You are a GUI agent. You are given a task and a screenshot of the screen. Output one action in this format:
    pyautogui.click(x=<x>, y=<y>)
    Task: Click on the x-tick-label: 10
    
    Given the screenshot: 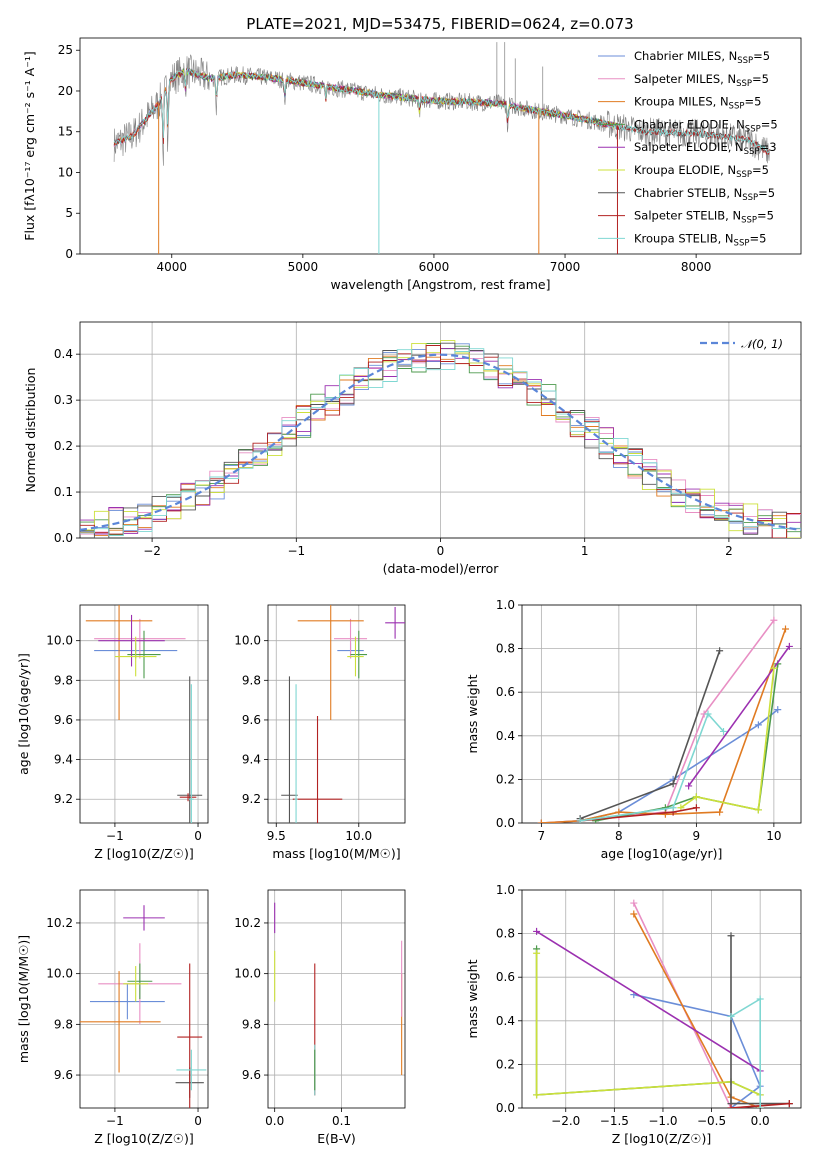 What is the action you would take?
    pyautogui.click(x=773, y=836)
    